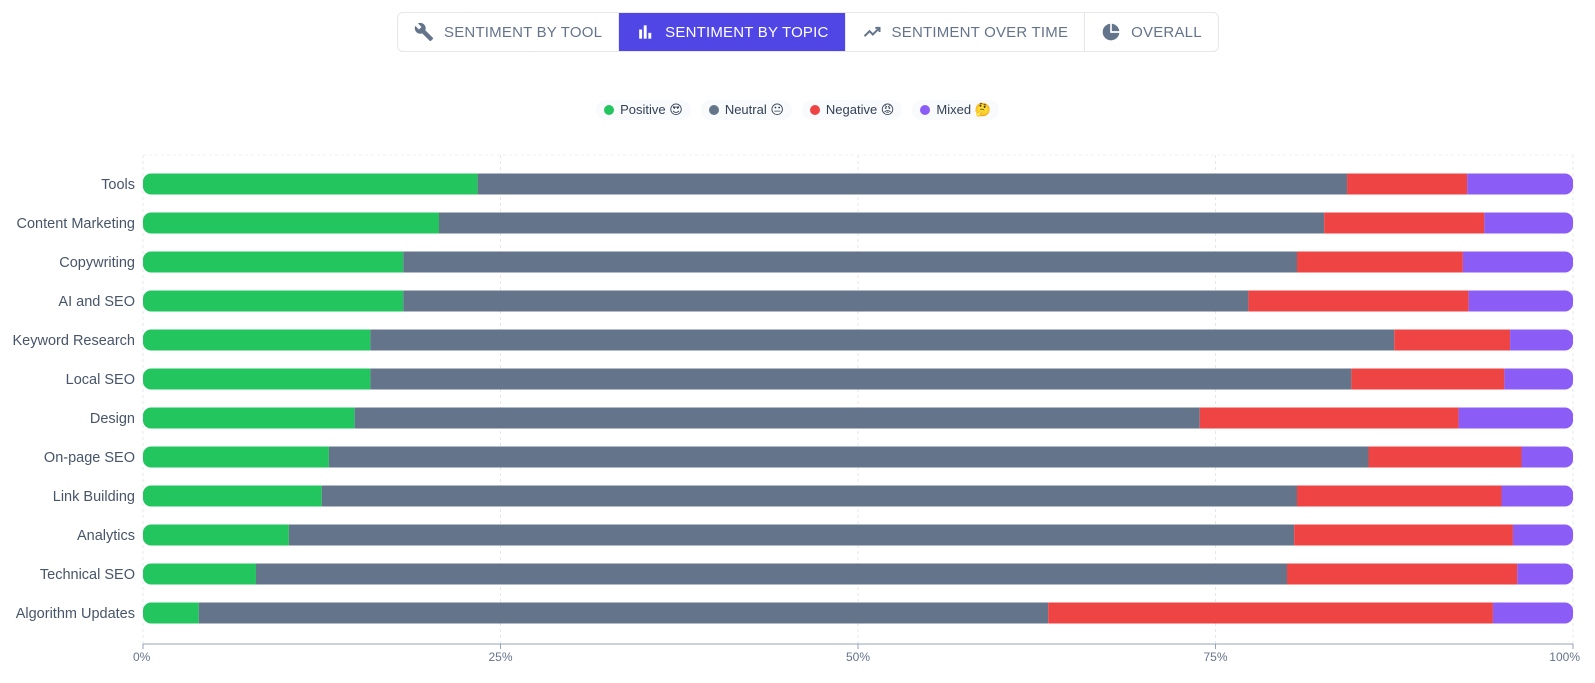 This screenshot has width=1595, height=683. Describe the element at coordinates (645, 32) in the screenshot. I see `bar-chart-icon` at that location.